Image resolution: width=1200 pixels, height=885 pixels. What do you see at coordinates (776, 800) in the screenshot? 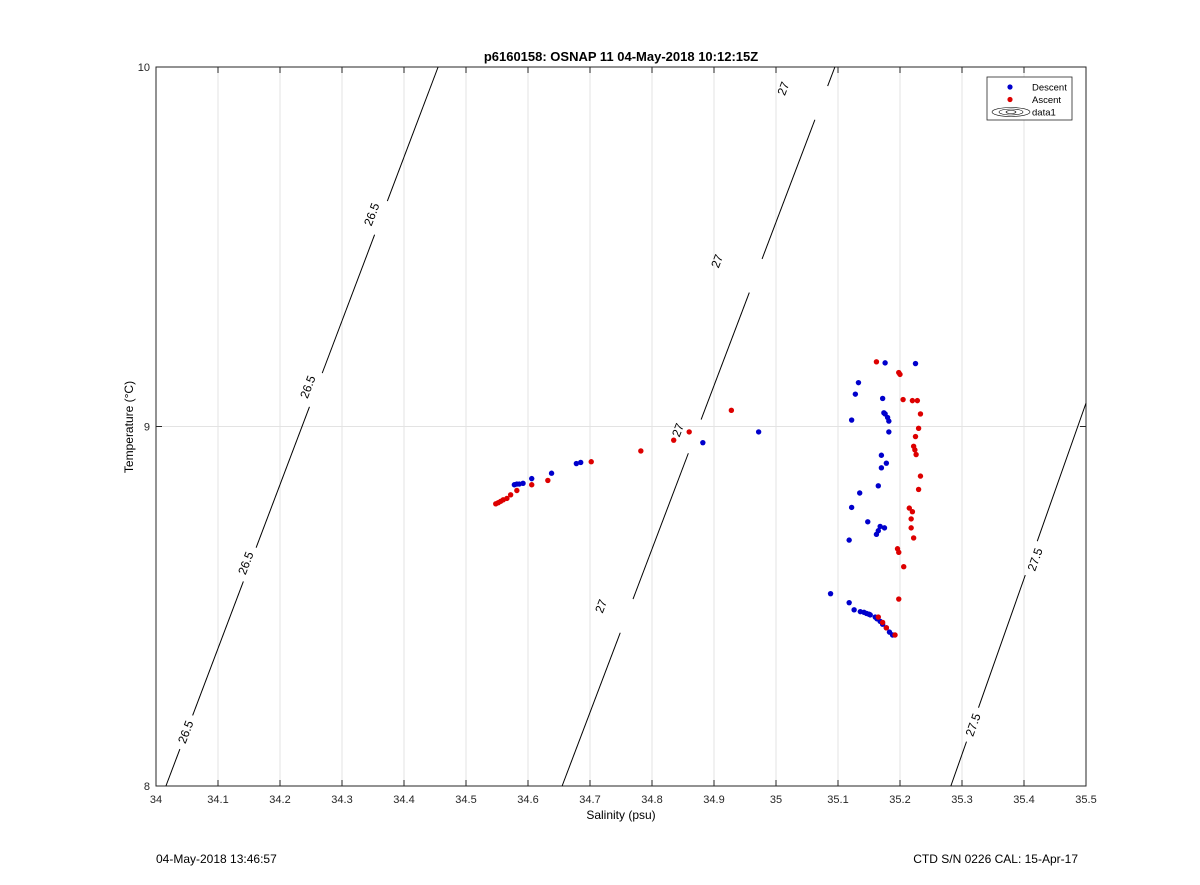
I see `x-tick-label: 35` at bounding box center [776, 800].